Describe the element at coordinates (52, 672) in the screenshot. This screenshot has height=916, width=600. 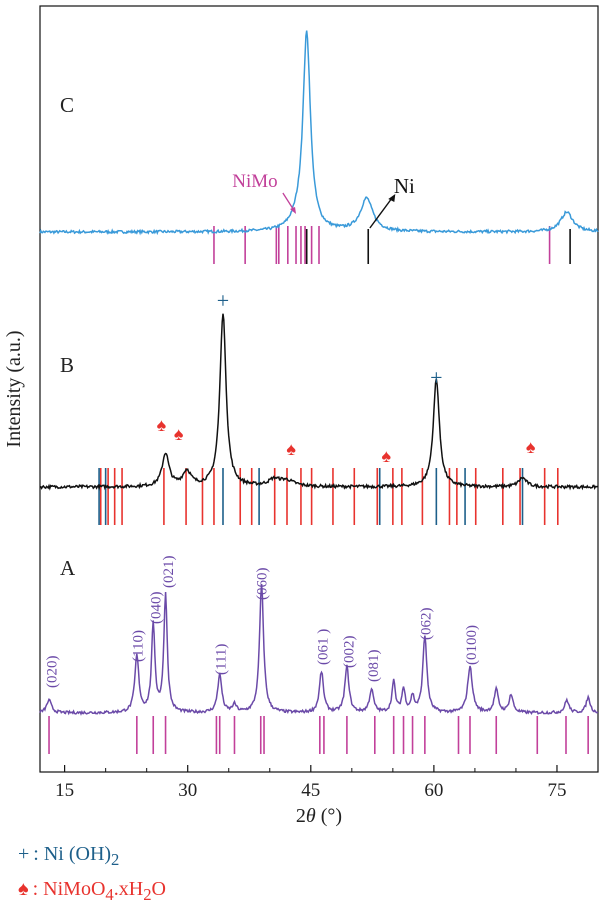
I see `hkl-label: (020)` at that location.